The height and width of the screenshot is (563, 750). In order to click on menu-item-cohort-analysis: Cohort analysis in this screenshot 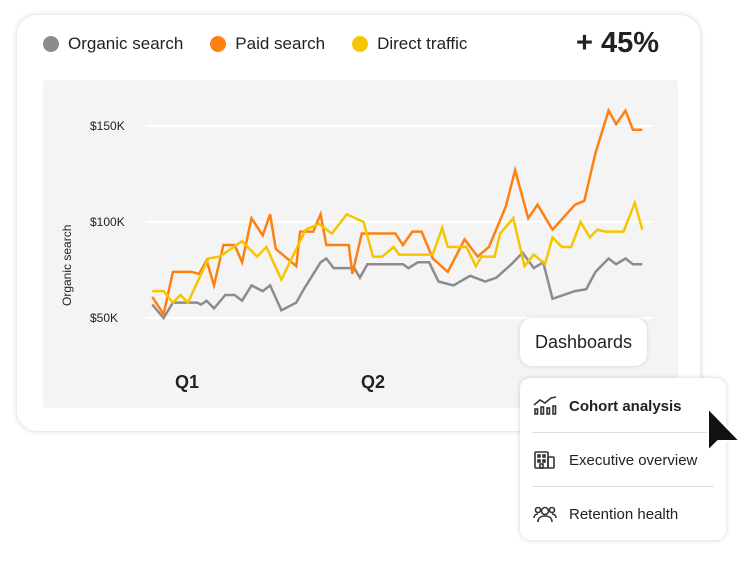, I will do `click(623, 406)`.